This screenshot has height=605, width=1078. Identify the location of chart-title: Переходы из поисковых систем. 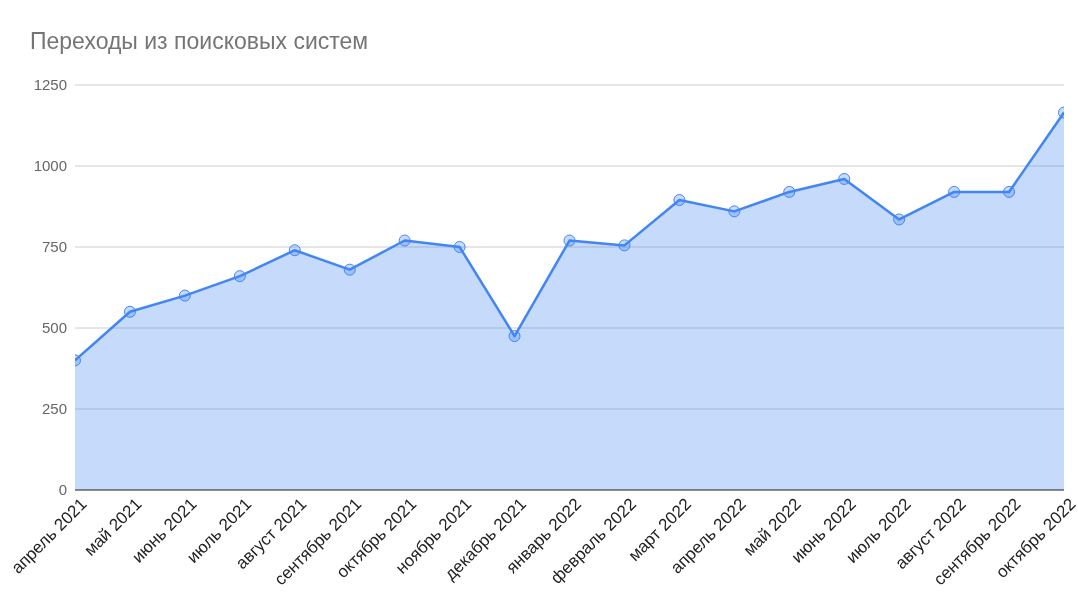
(199, 41).